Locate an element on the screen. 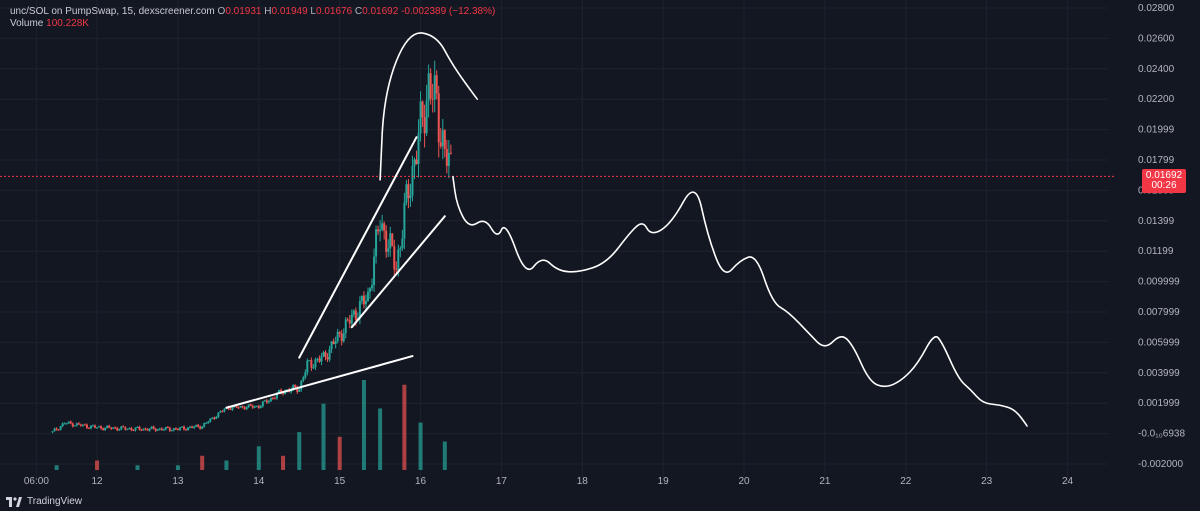  brand-name: TradingView is located at coordinates (55, 501).